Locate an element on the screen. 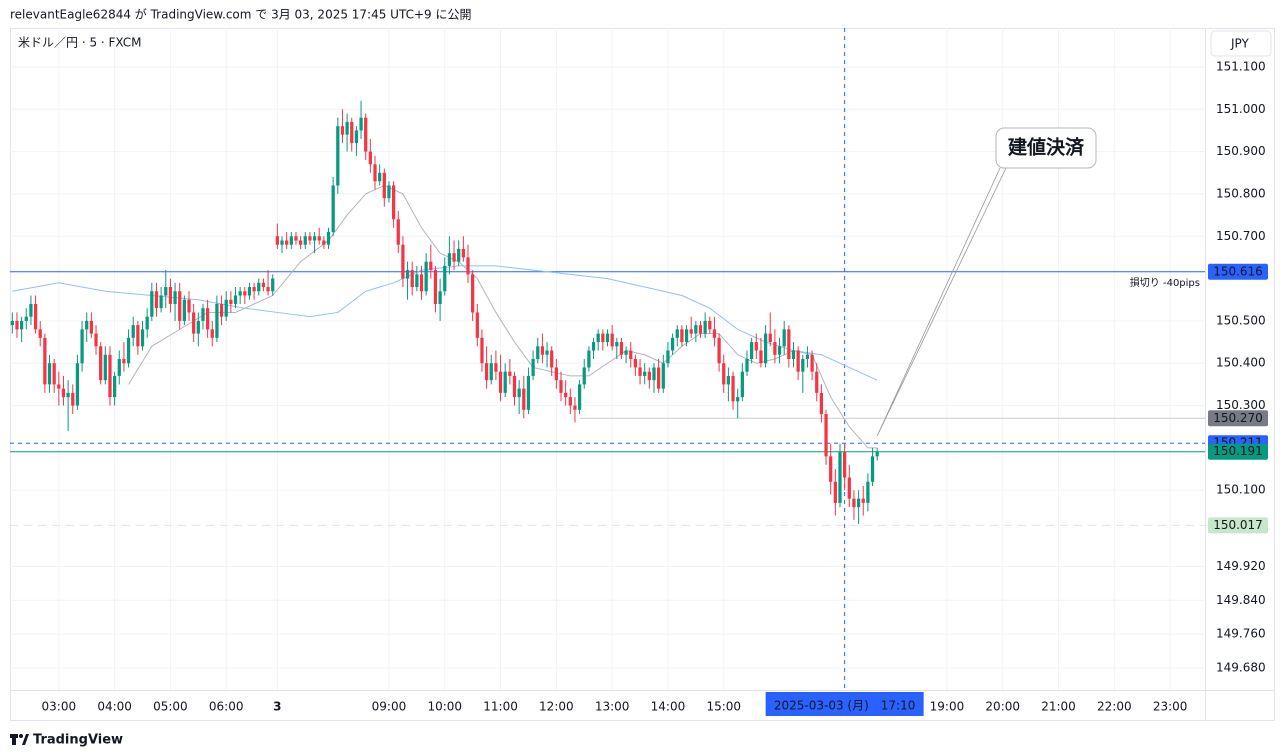 The height and width of the screenshot is (756, 1285). y-tick-label: 150.300 is located at coordinates (1241, 405).